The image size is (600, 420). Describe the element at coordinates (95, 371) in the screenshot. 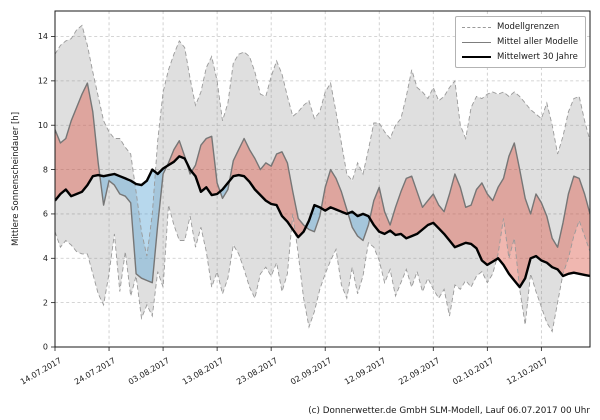

I see `x-tick-label: 24.07.2017` at that location.